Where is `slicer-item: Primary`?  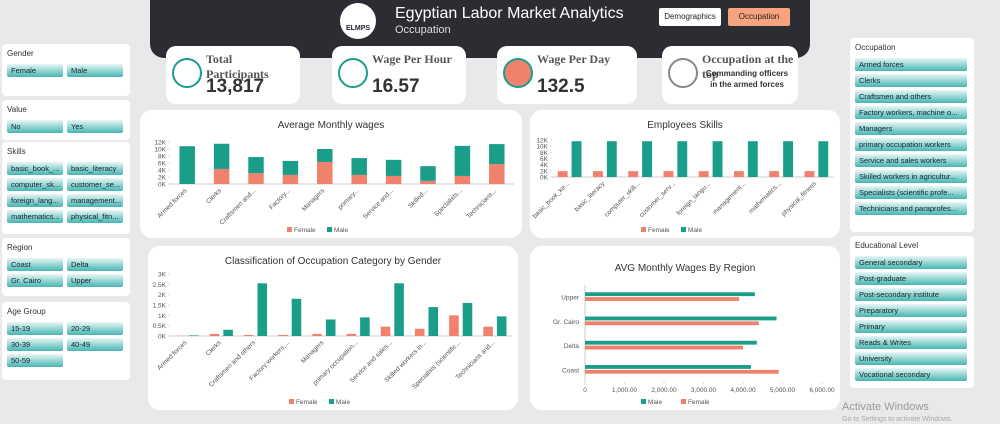 slicer-item: Primary is located at coordinates (911, 326).